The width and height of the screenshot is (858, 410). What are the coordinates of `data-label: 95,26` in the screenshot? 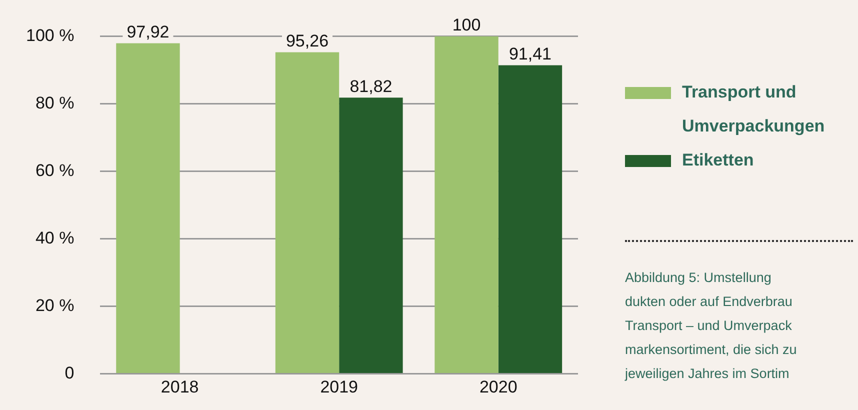 It's located at (307, 40).